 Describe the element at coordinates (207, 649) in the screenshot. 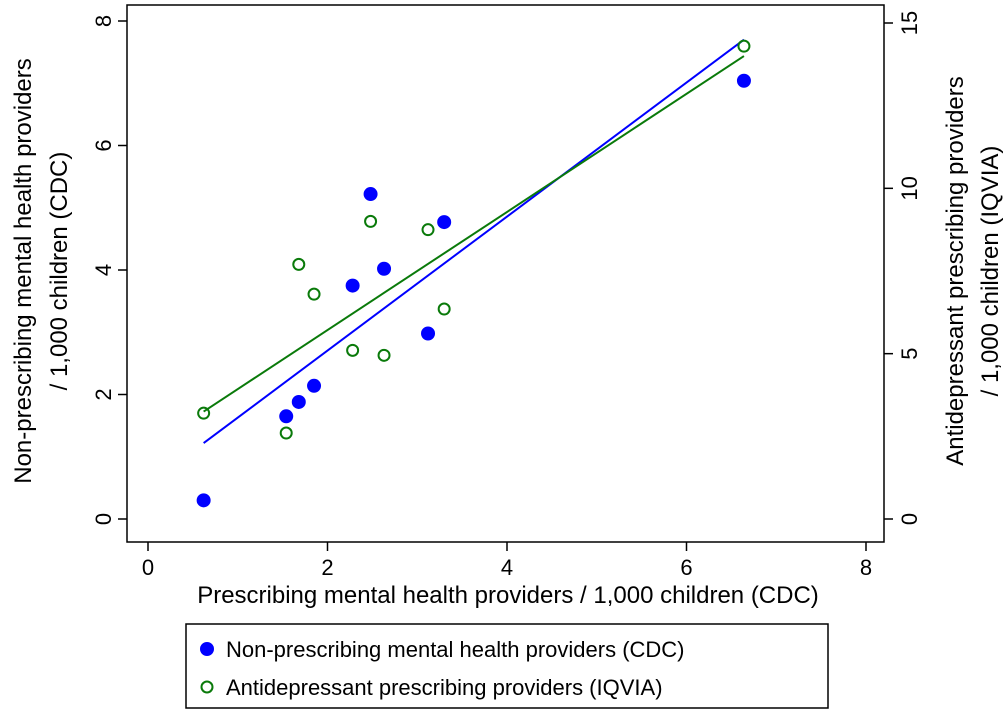

I see `legend-marker-cdc` at that location.